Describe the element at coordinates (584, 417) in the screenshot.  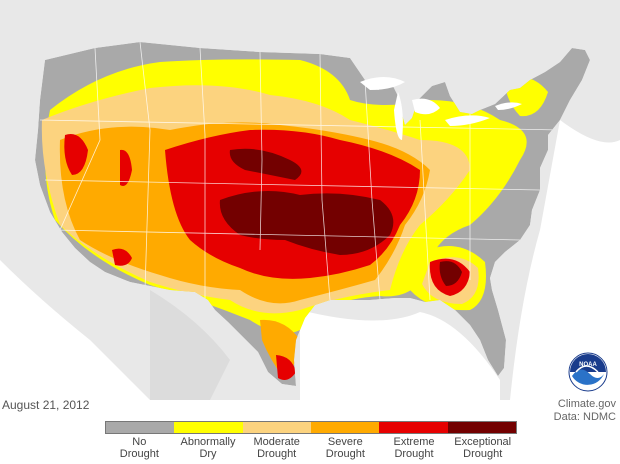
I see `credit-source: Data: NDMC` at that location.